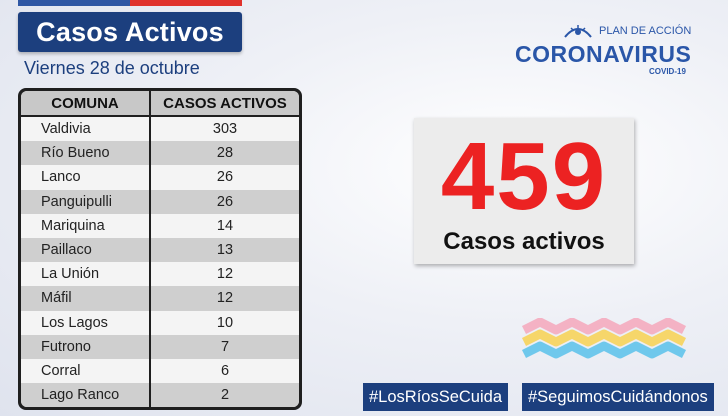 This screenshot has width=728, height=416. I want to click on table-row: Máfil 12, so click(160, 298).